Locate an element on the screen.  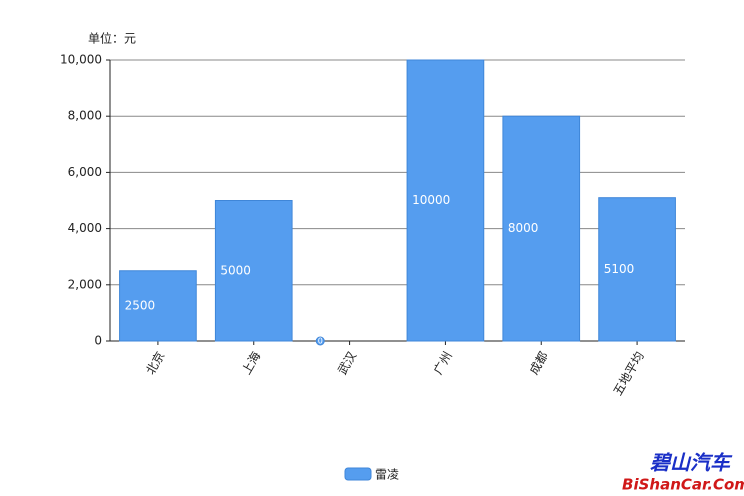
x-tick-label: 武汉 is located at coordinates (347, 363).